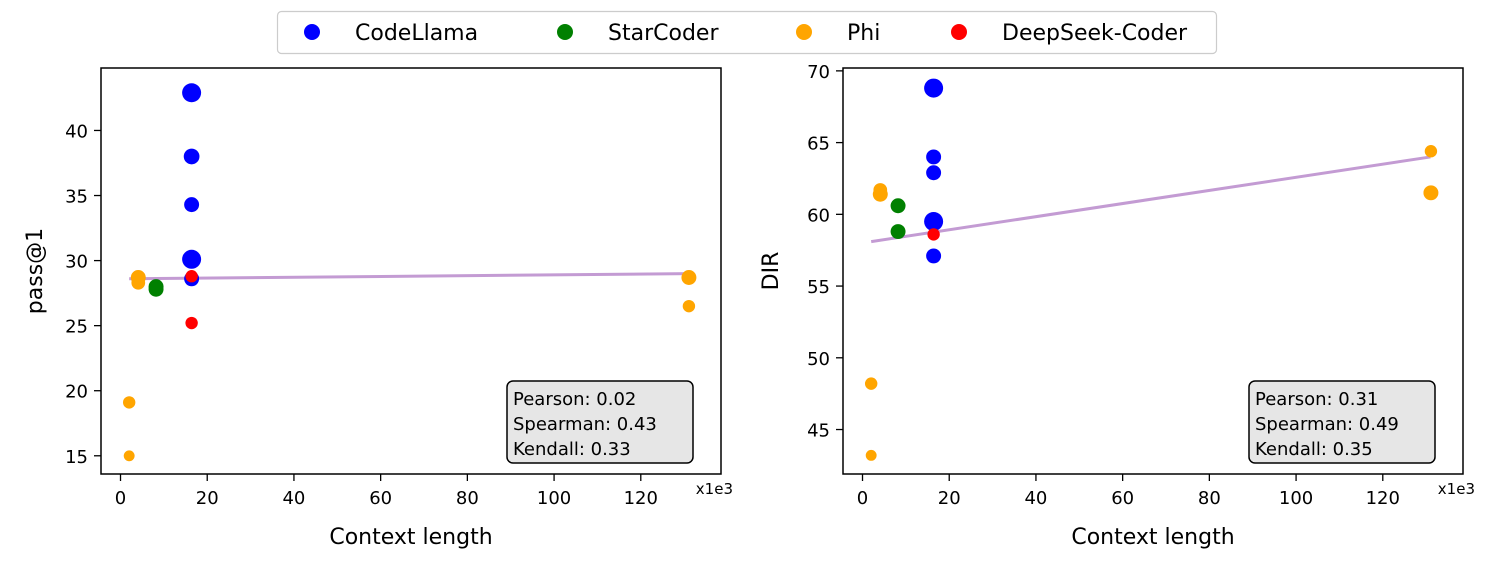 This screenshot has height=568, width=1495. What do you see at coordinates (35, 271) in the screenshot?
I see `y-axis-label: pass@1` at bounding box center [35, 271].